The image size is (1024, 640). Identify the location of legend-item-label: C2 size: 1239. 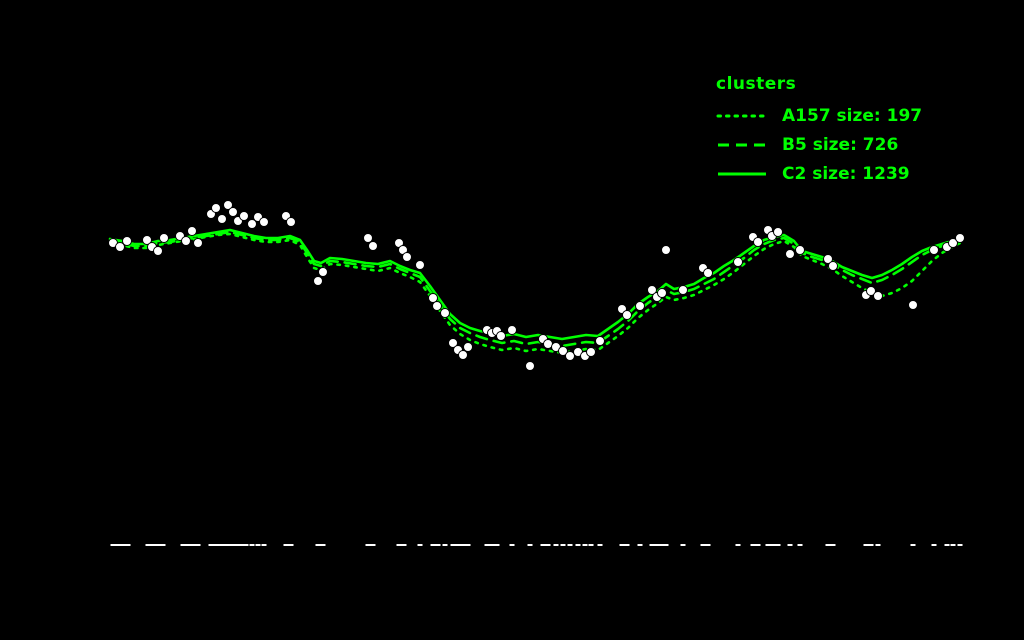
(846, 173).